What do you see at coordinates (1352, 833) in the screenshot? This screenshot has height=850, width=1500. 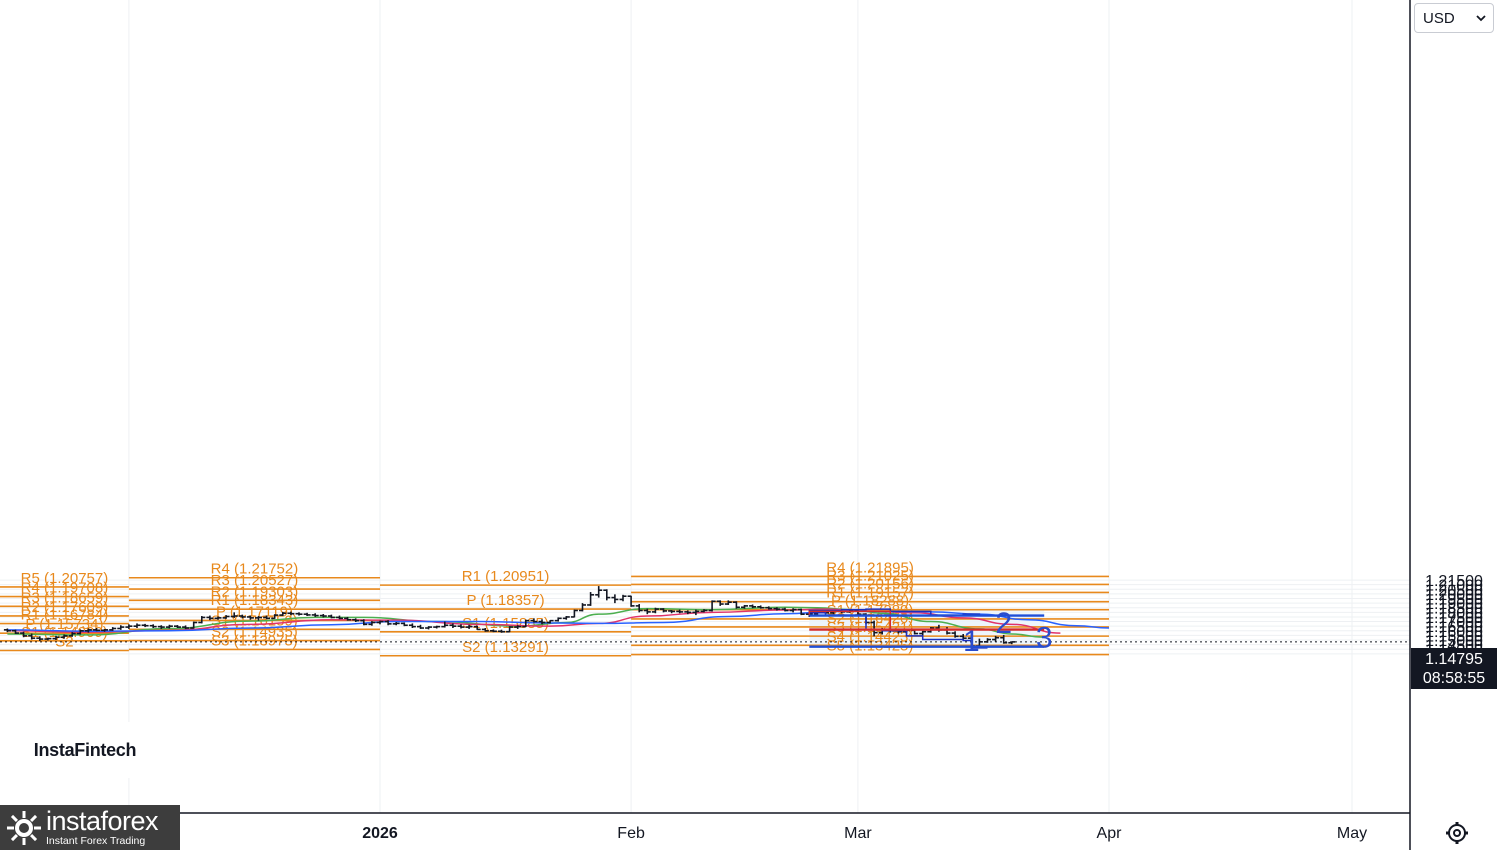 I see `time-tick: May` at bounding box center [1352, 833].